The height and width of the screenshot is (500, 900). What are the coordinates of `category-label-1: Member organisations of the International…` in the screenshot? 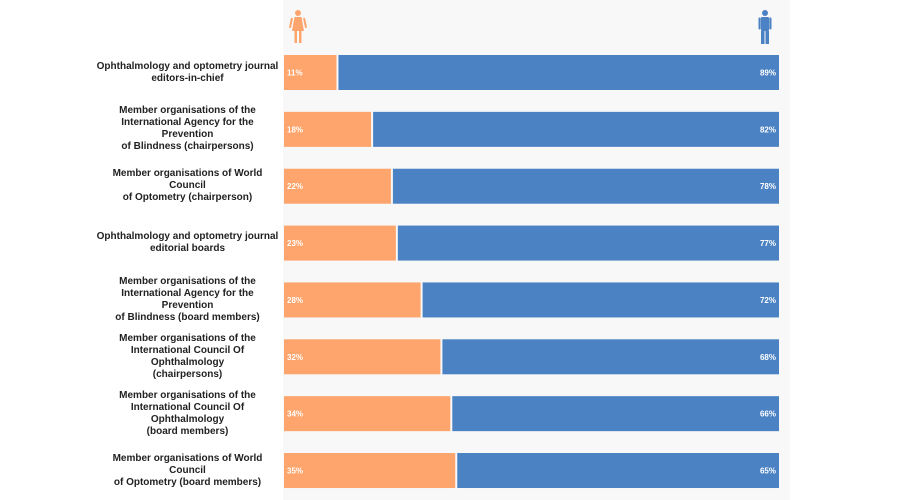 It's located at (187, 129).